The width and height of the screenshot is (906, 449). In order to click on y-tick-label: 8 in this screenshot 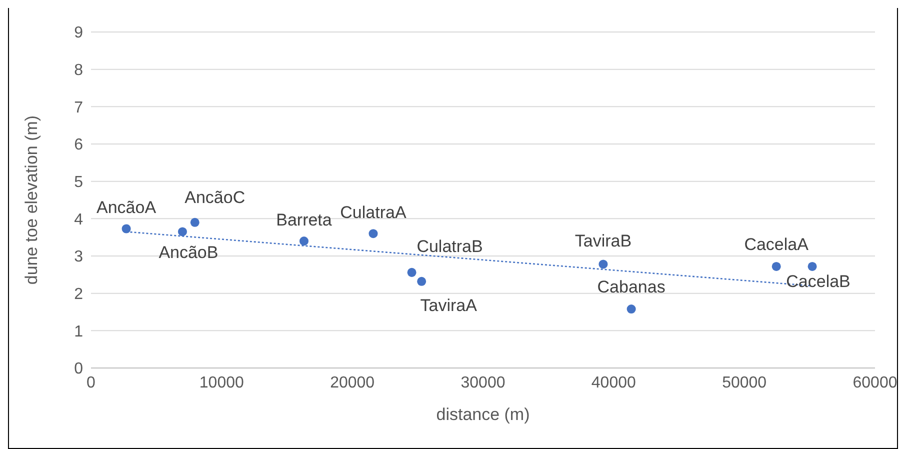, I will do `click(79, 71)`.